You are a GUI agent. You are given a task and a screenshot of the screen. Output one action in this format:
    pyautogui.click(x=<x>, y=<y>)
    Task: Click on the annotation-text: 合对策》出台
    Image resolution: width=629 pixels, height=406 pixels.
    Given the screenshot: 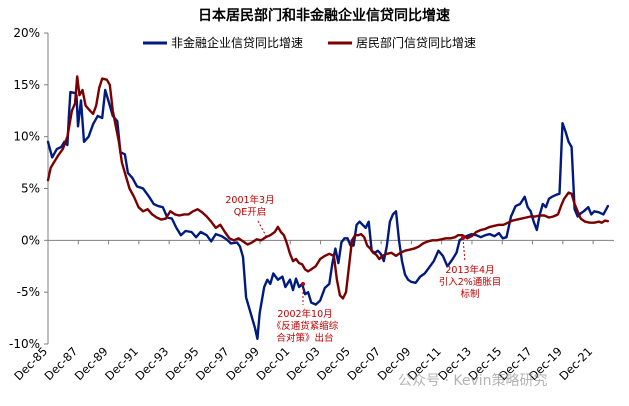 What is the action you would take?
    pyautogui.click(x=304, y=338)
    